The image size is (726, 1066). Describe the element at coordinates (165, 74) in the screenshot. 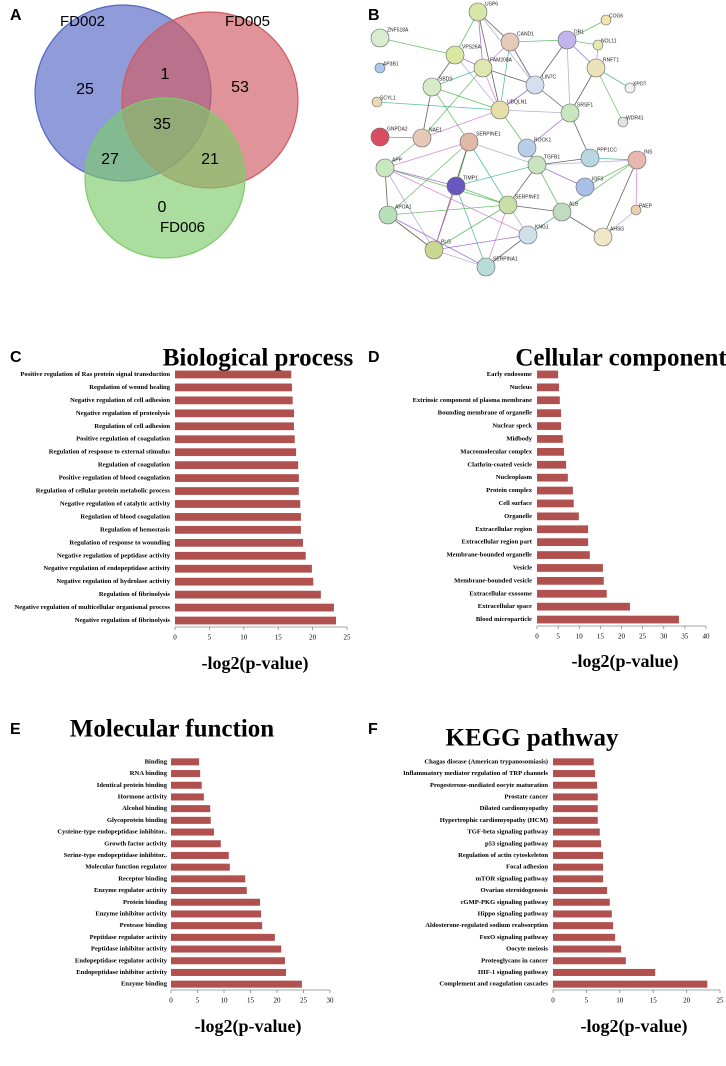

I see `venn-count: 1` at that location.